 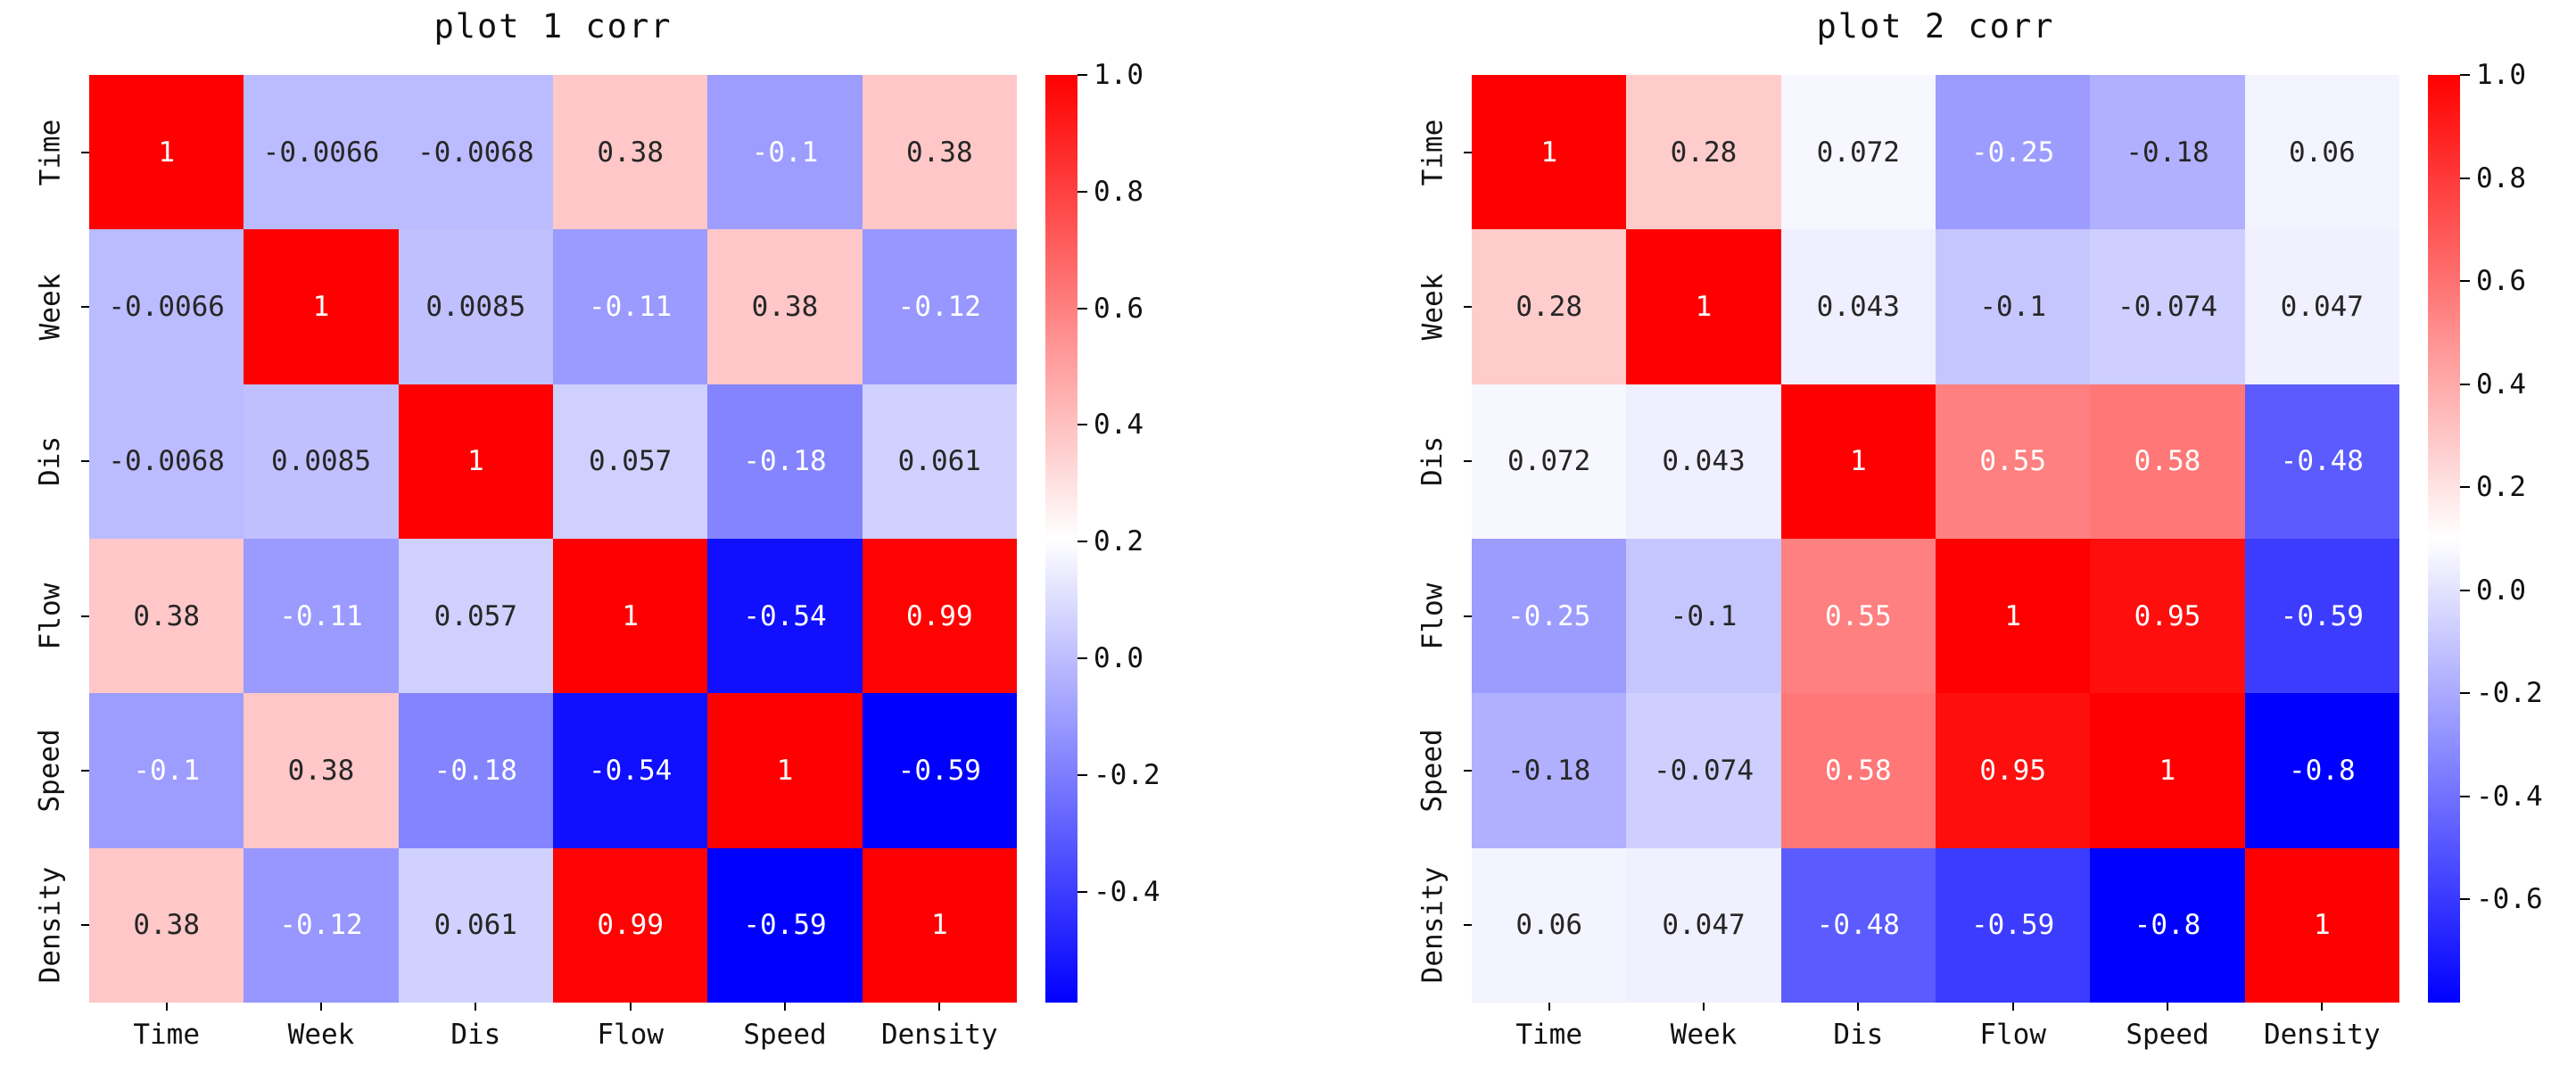 What do you see at coordinates (939, 1035) in the screenshot?
I see `x-tick-label: Density` at bounding box center [939, 1035].